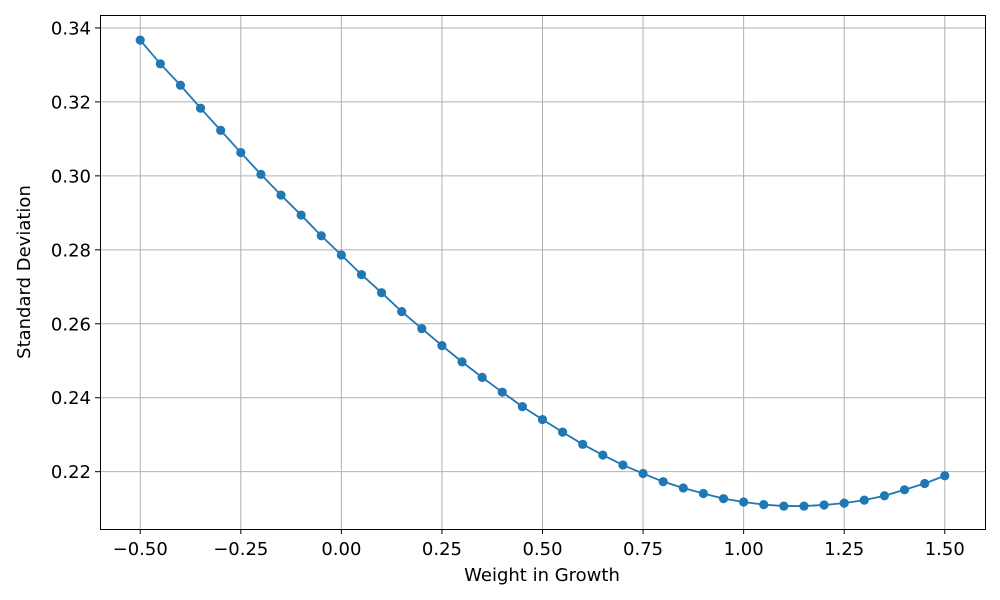 The image size is (1000, 600). What do you see at coordinates (643, 549) in the screenshot?
I see `x-tick-label: 0.75` at bounding box center [643, 549].